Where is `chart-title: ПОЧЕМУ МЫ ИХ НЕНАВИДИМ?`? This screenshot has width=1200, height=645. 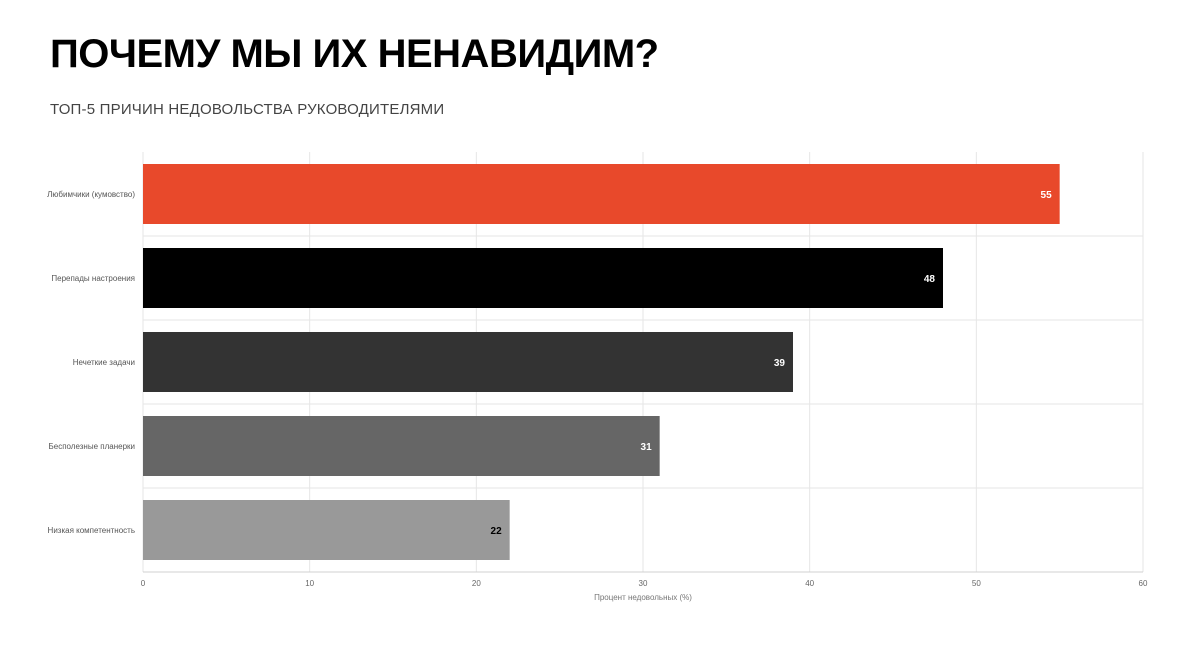 chart-title: ПОЧЕМУ МЫ ИХ НЕНАВИДИМ? is located at coordinates (354, 54).